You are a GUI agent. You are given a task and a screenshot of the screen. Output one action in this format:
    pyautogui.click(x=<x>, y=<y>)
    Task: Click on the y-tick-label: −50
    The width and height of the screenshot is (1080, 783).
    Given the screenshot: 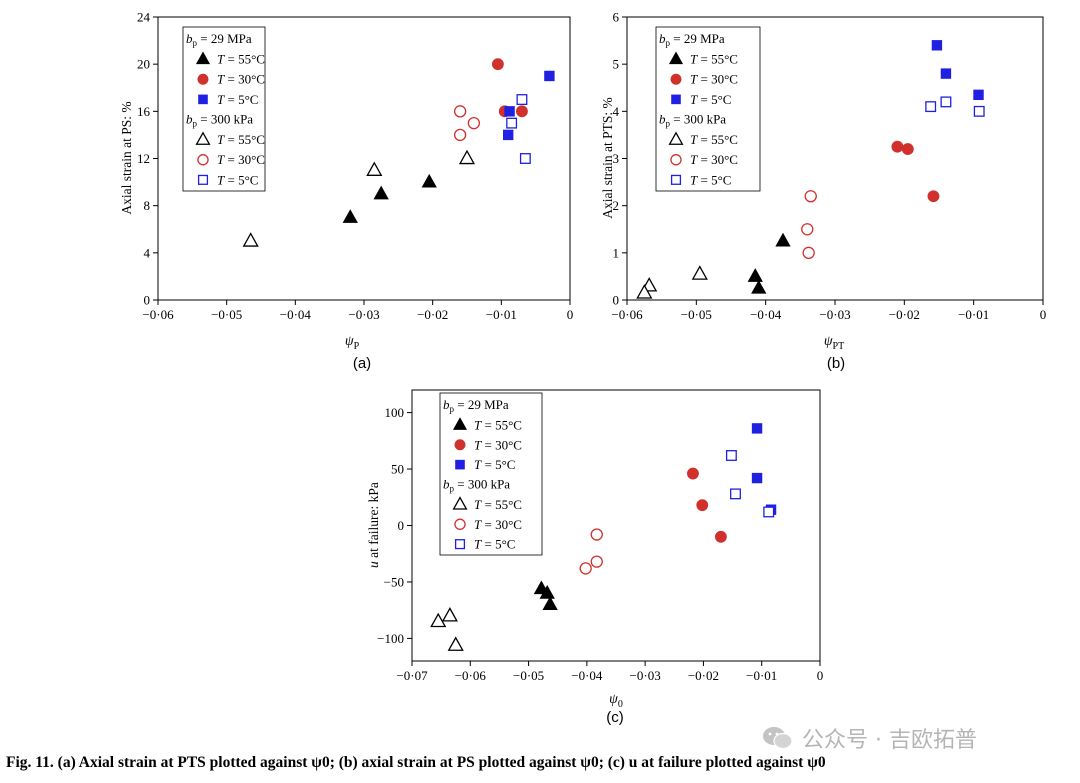 What is the action you would take?
    pyautogui.click(x=394, y=581)
    